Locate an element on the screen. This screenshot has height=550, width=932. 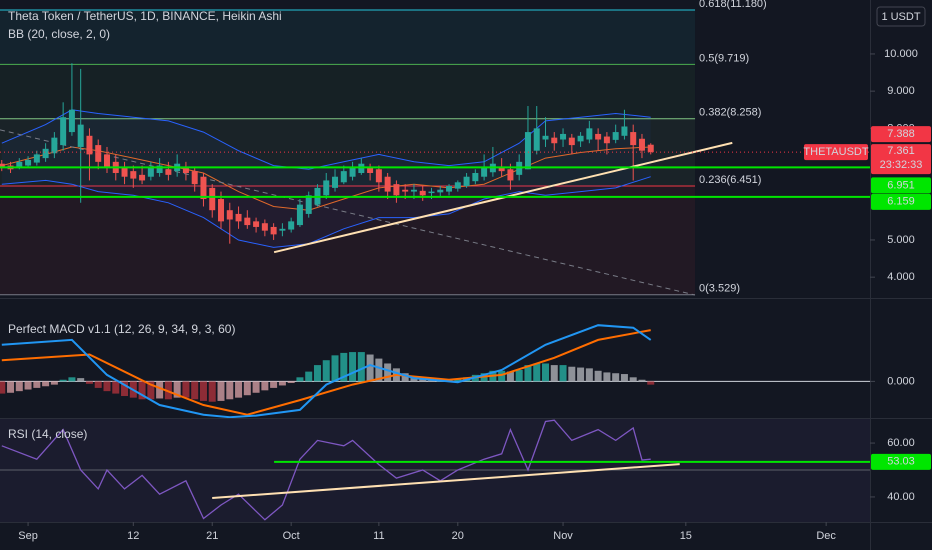
symbol-tag-label: THETAUSDT is located at coordinates (835, 152).